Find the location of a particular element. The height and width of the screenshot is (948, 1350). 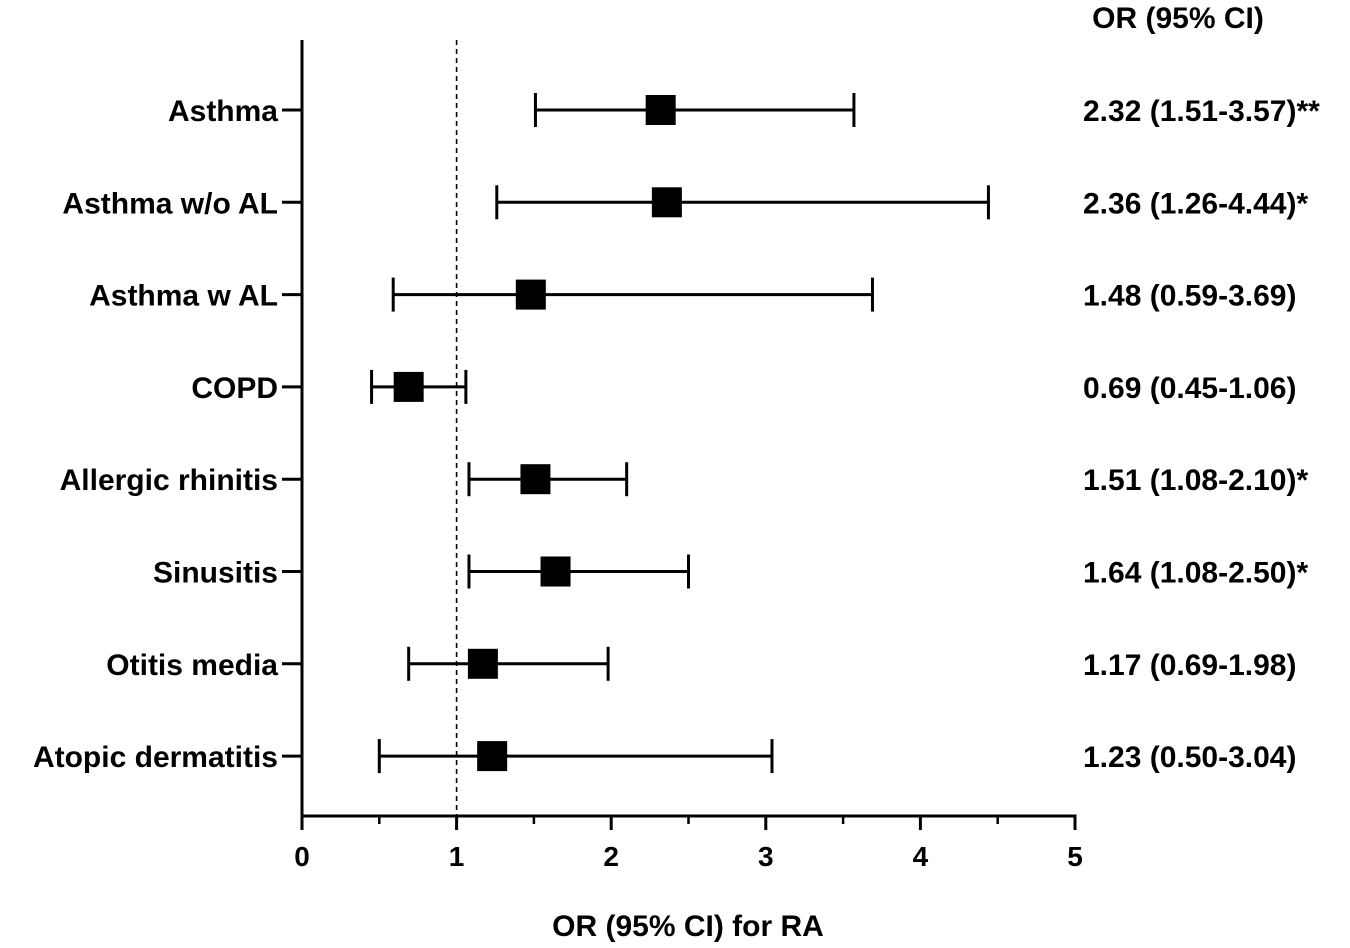

estimate-text: 2.32 (1.51-3.57)** is located at coordinates (1201, 111).